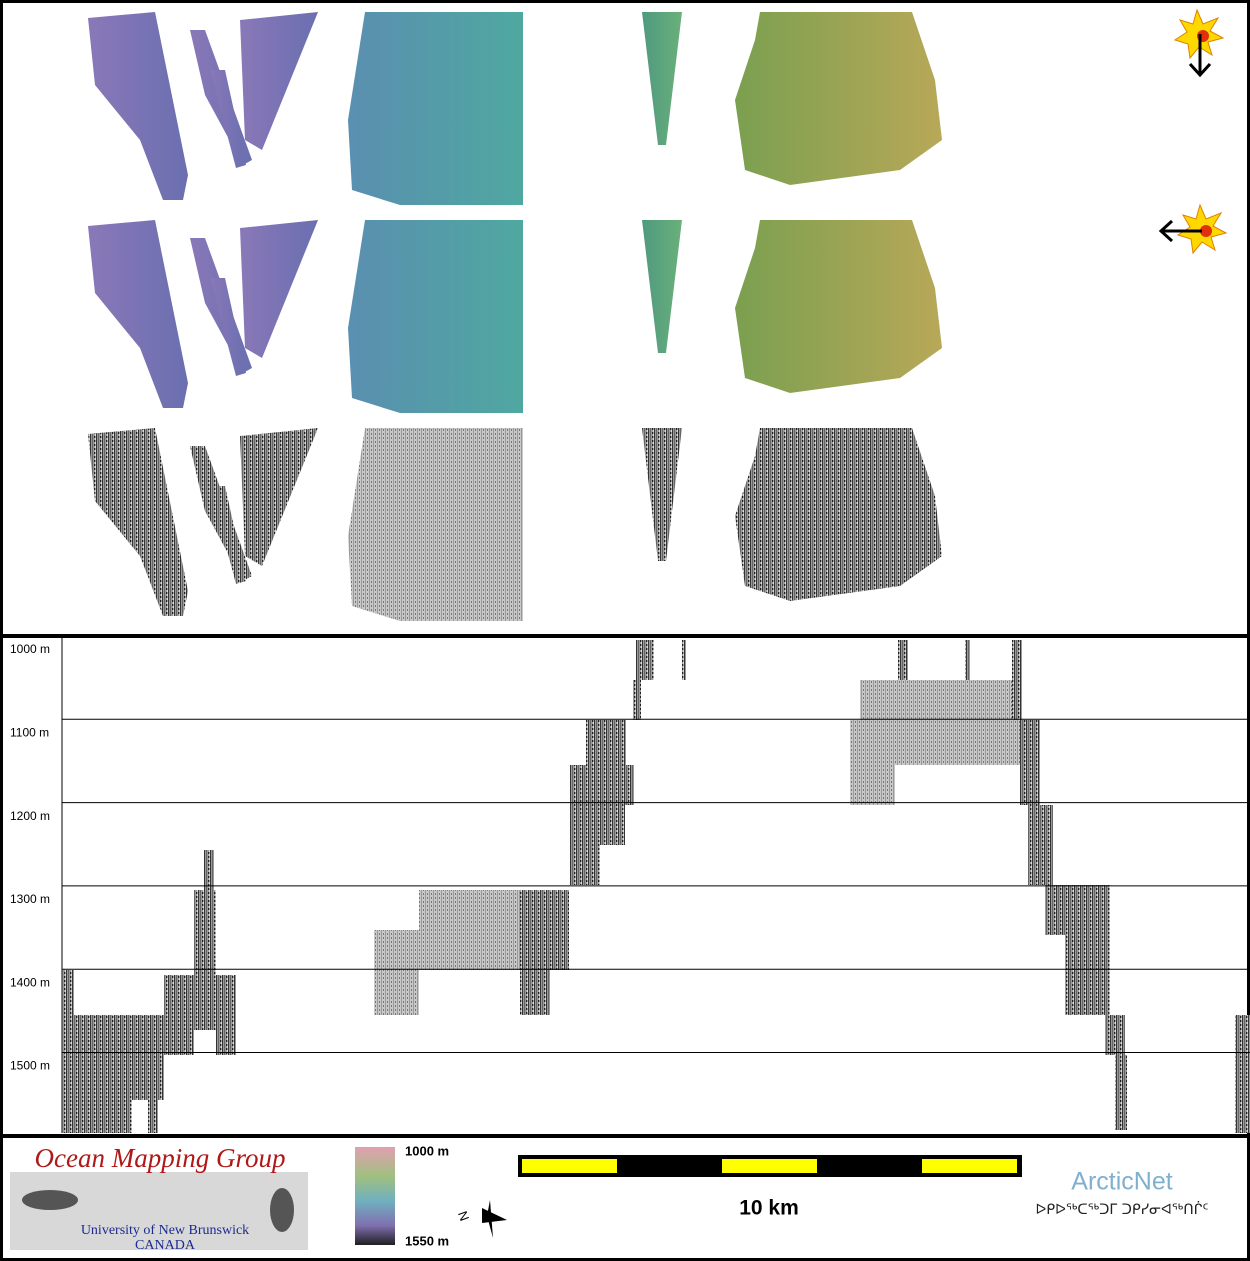 The image size is (1250, 1261). What do you see at coordinates (165, 1245) in the screenshot?
I see `logo-line: CANADA` at bounding box center [165, 1245].